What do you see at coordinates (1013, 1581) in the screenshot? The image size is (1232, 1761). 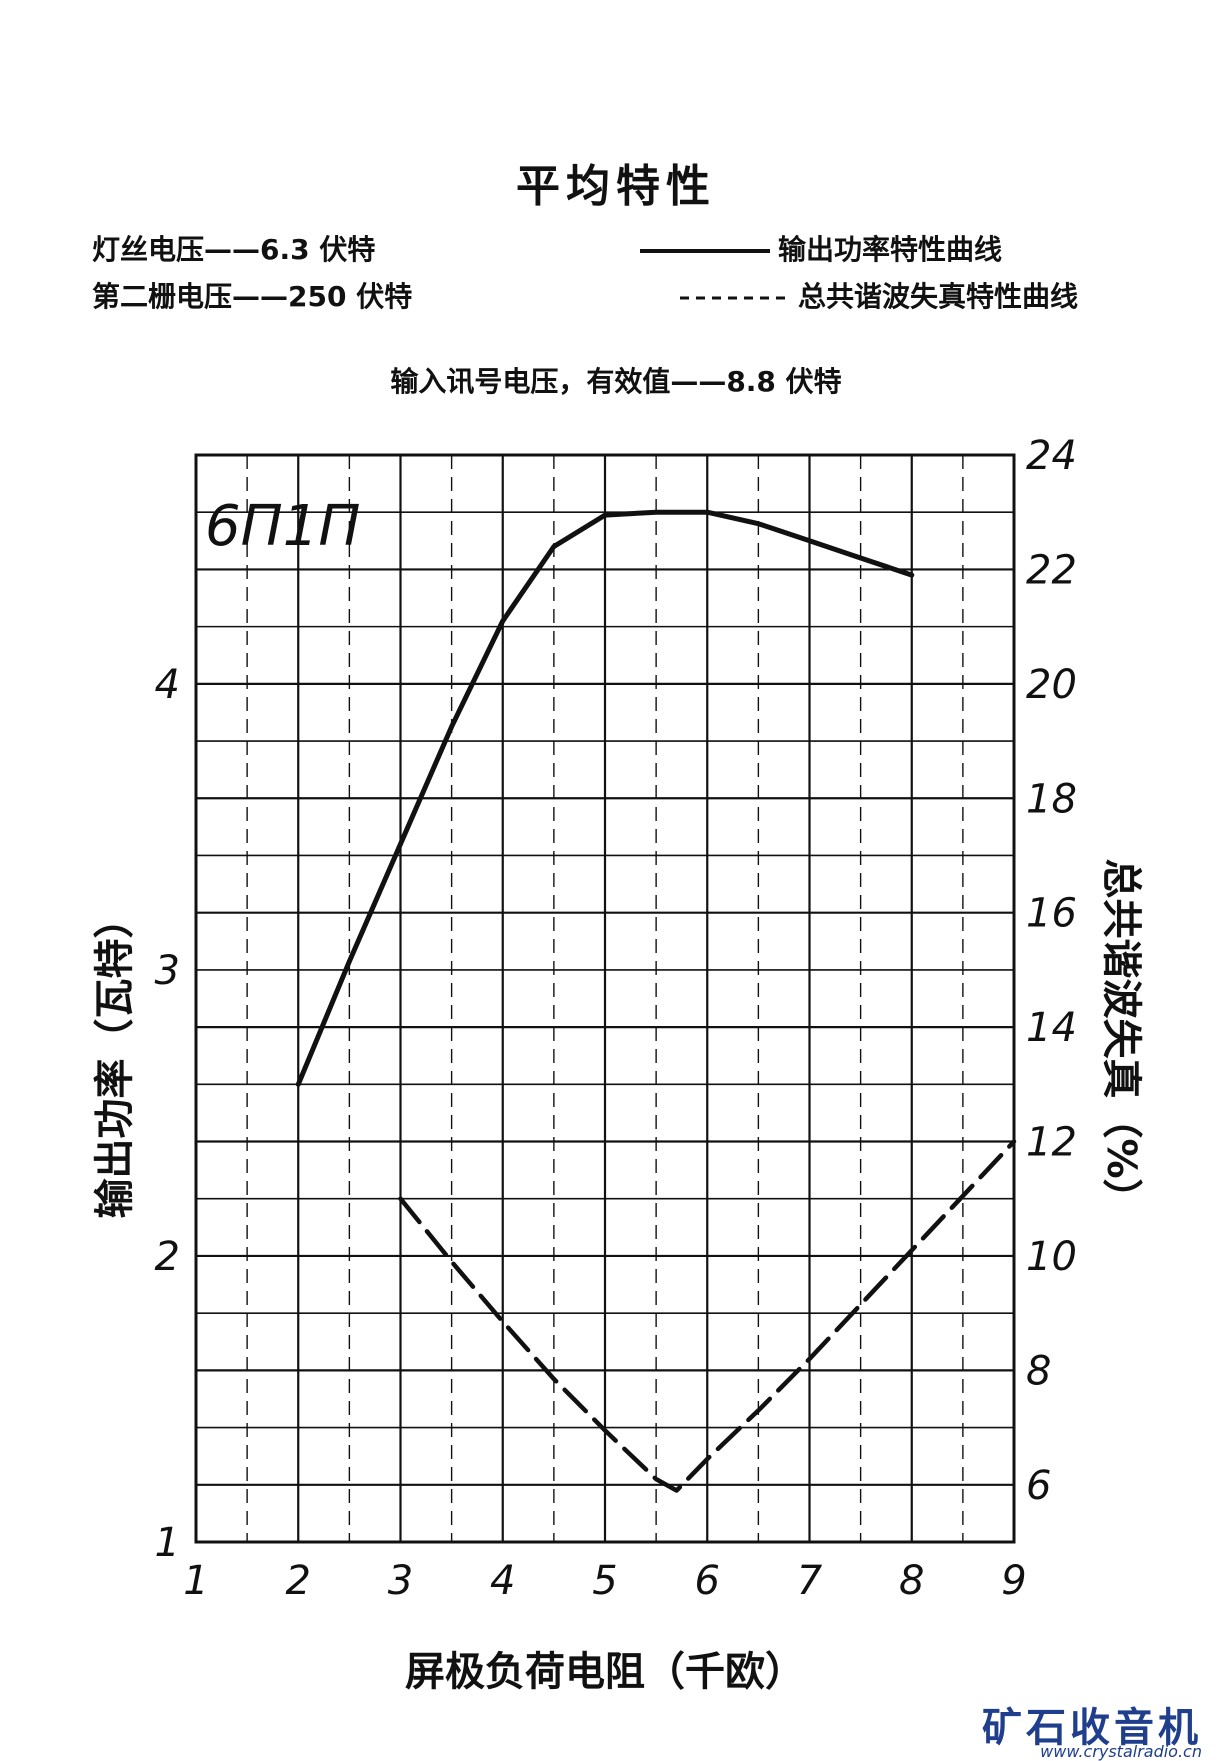 I see `x-tick-label: 9` at bounding box center [1013, 1581].